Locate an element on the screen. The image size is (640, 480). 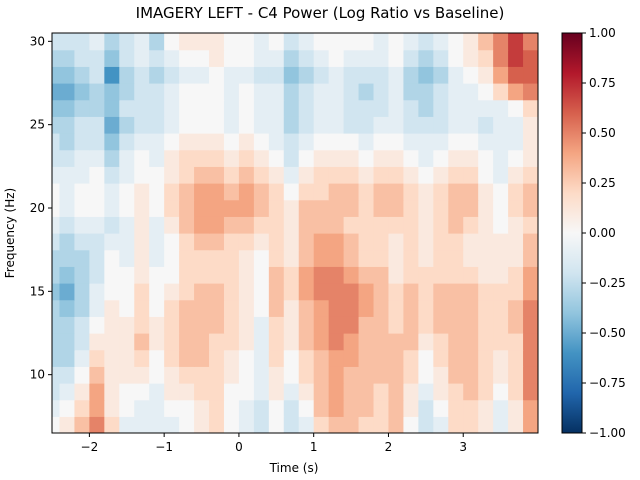
colorbar-ticks: 1.00 0.75 0.50 0.25 0.00 −0.25 −0.50 −0.75 −1.00 is located at coordinates (604, 233).